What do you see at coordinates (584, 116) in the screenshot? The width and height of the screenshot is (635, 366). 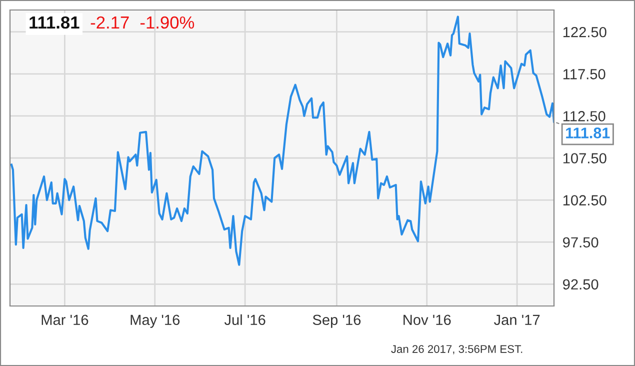 I see `y-tick-label: 112.50` at bounding box center [584, 116].